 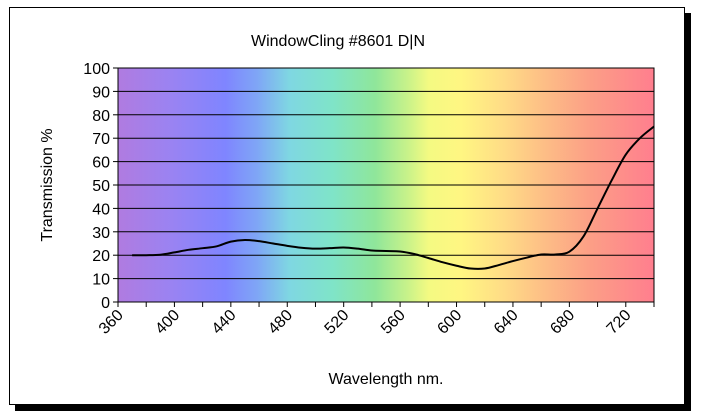 I want to click on x-tick-label: 640, so click(x=506, y=322).